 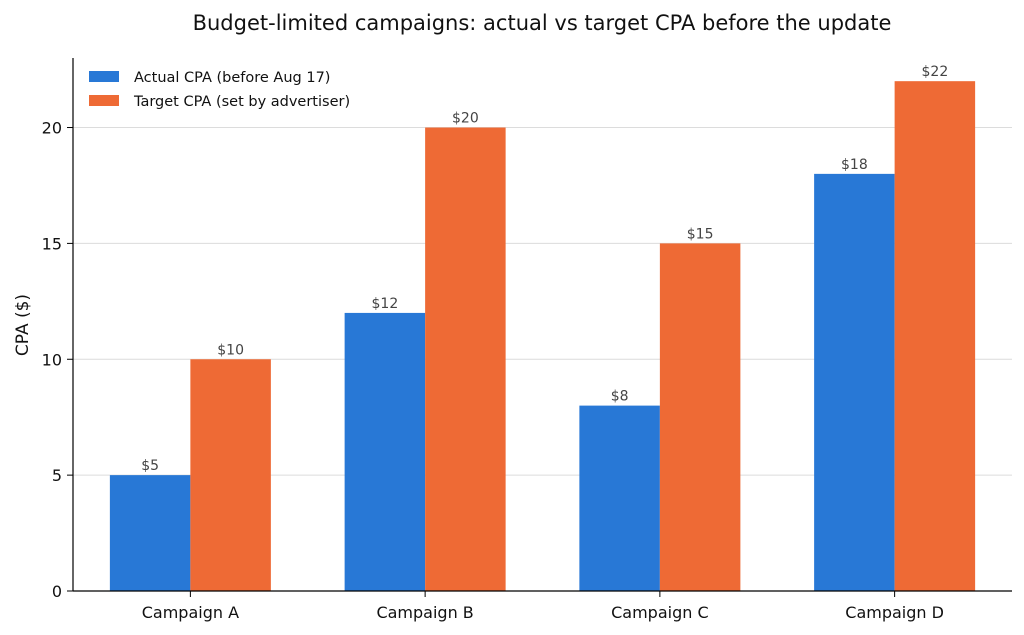 What do you see at coordinates (854, 165) in the screenshot?
I see `bar-value-label: $18` at bounding box center [854, 165].